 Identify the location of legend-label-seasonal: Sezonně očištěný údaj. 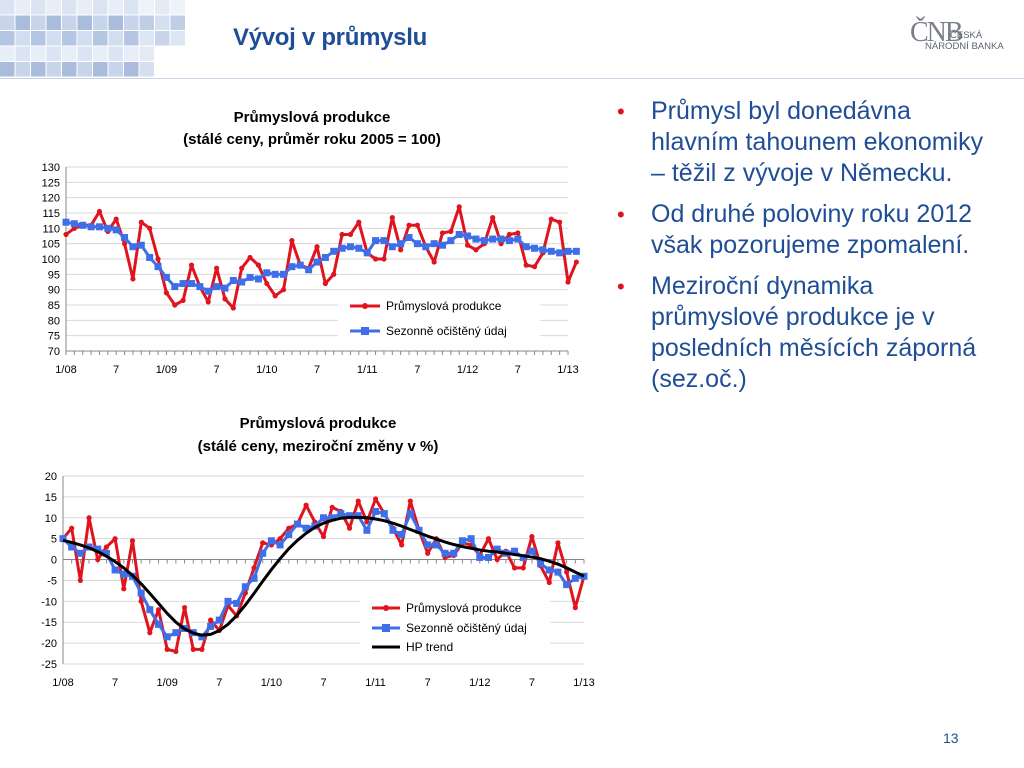
(446, 331).